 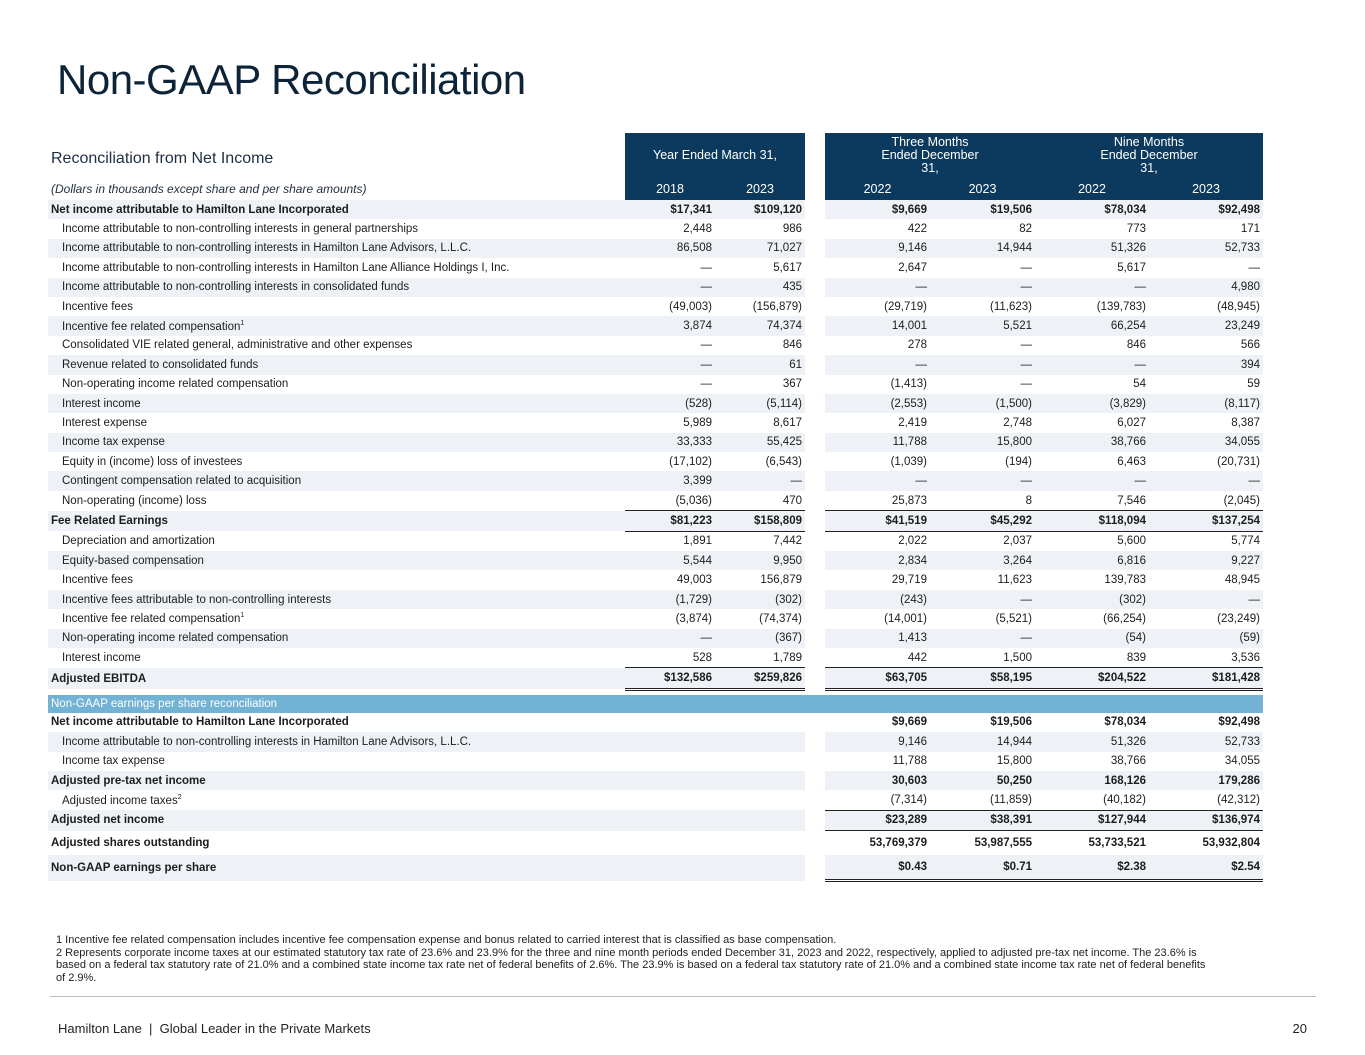 I want to click on group-header: Nine Months Ended December 31,, so click(x=1149, y=155).